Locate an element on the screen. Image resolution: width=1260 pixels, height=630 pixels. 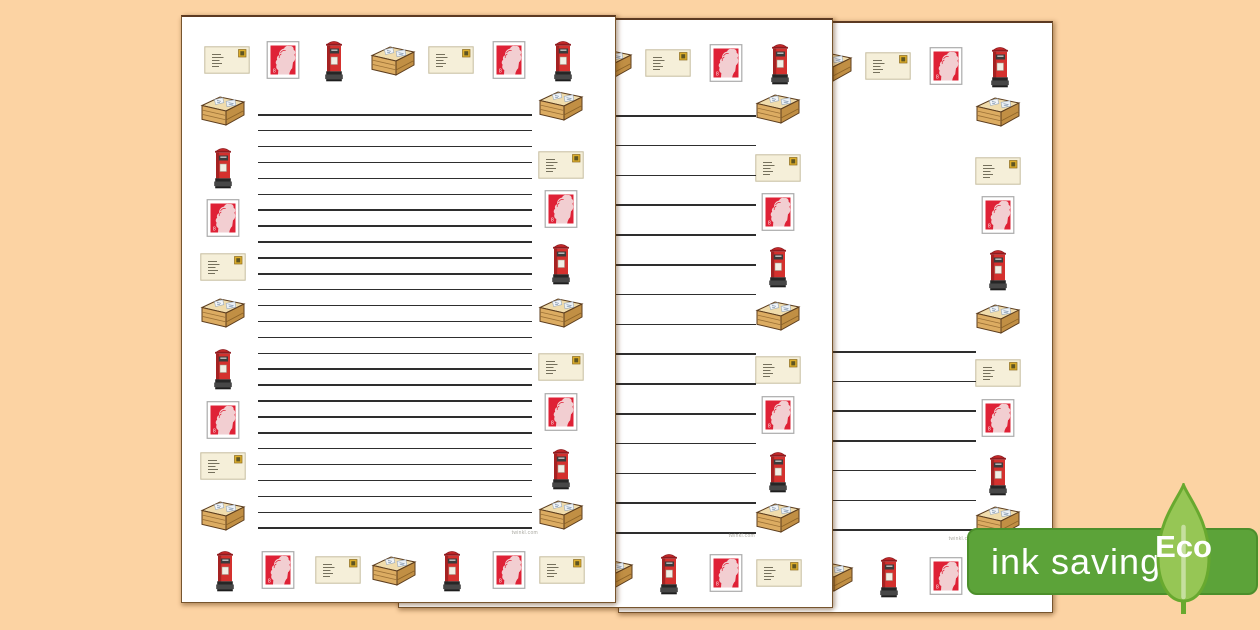
eco-leaf-badge: Eco is located at coordinates (1183, 550).